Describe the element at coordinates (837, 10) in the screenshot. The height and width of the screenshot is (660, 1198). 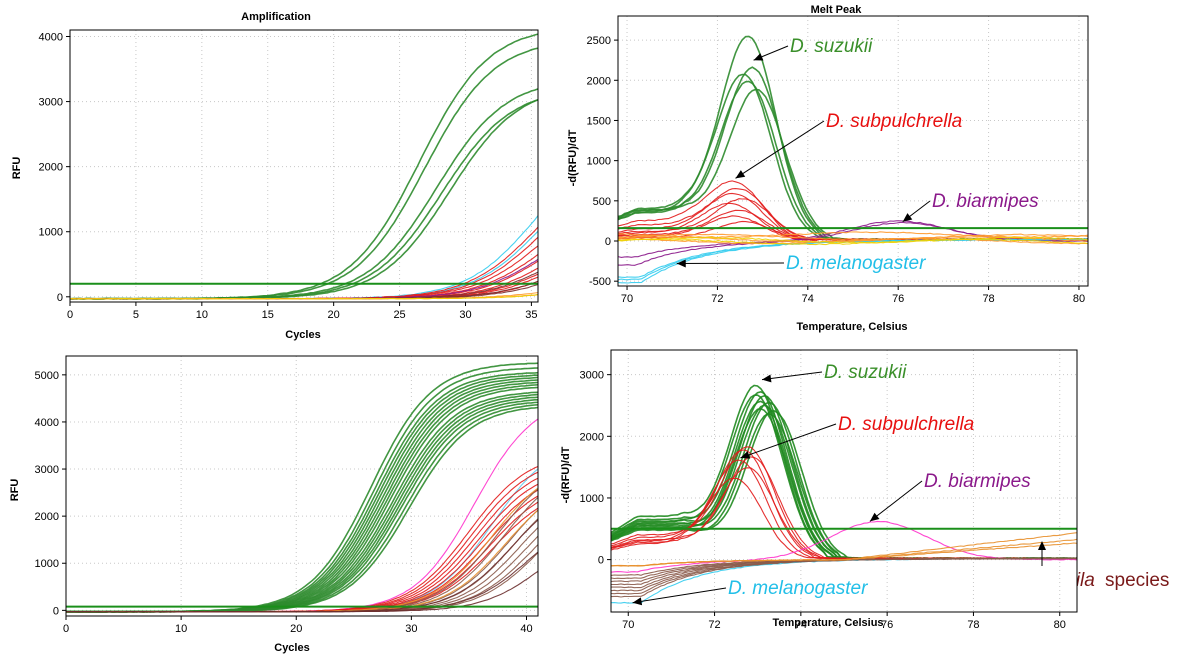
I see `panel-b-title: Melt Peak` at that location.